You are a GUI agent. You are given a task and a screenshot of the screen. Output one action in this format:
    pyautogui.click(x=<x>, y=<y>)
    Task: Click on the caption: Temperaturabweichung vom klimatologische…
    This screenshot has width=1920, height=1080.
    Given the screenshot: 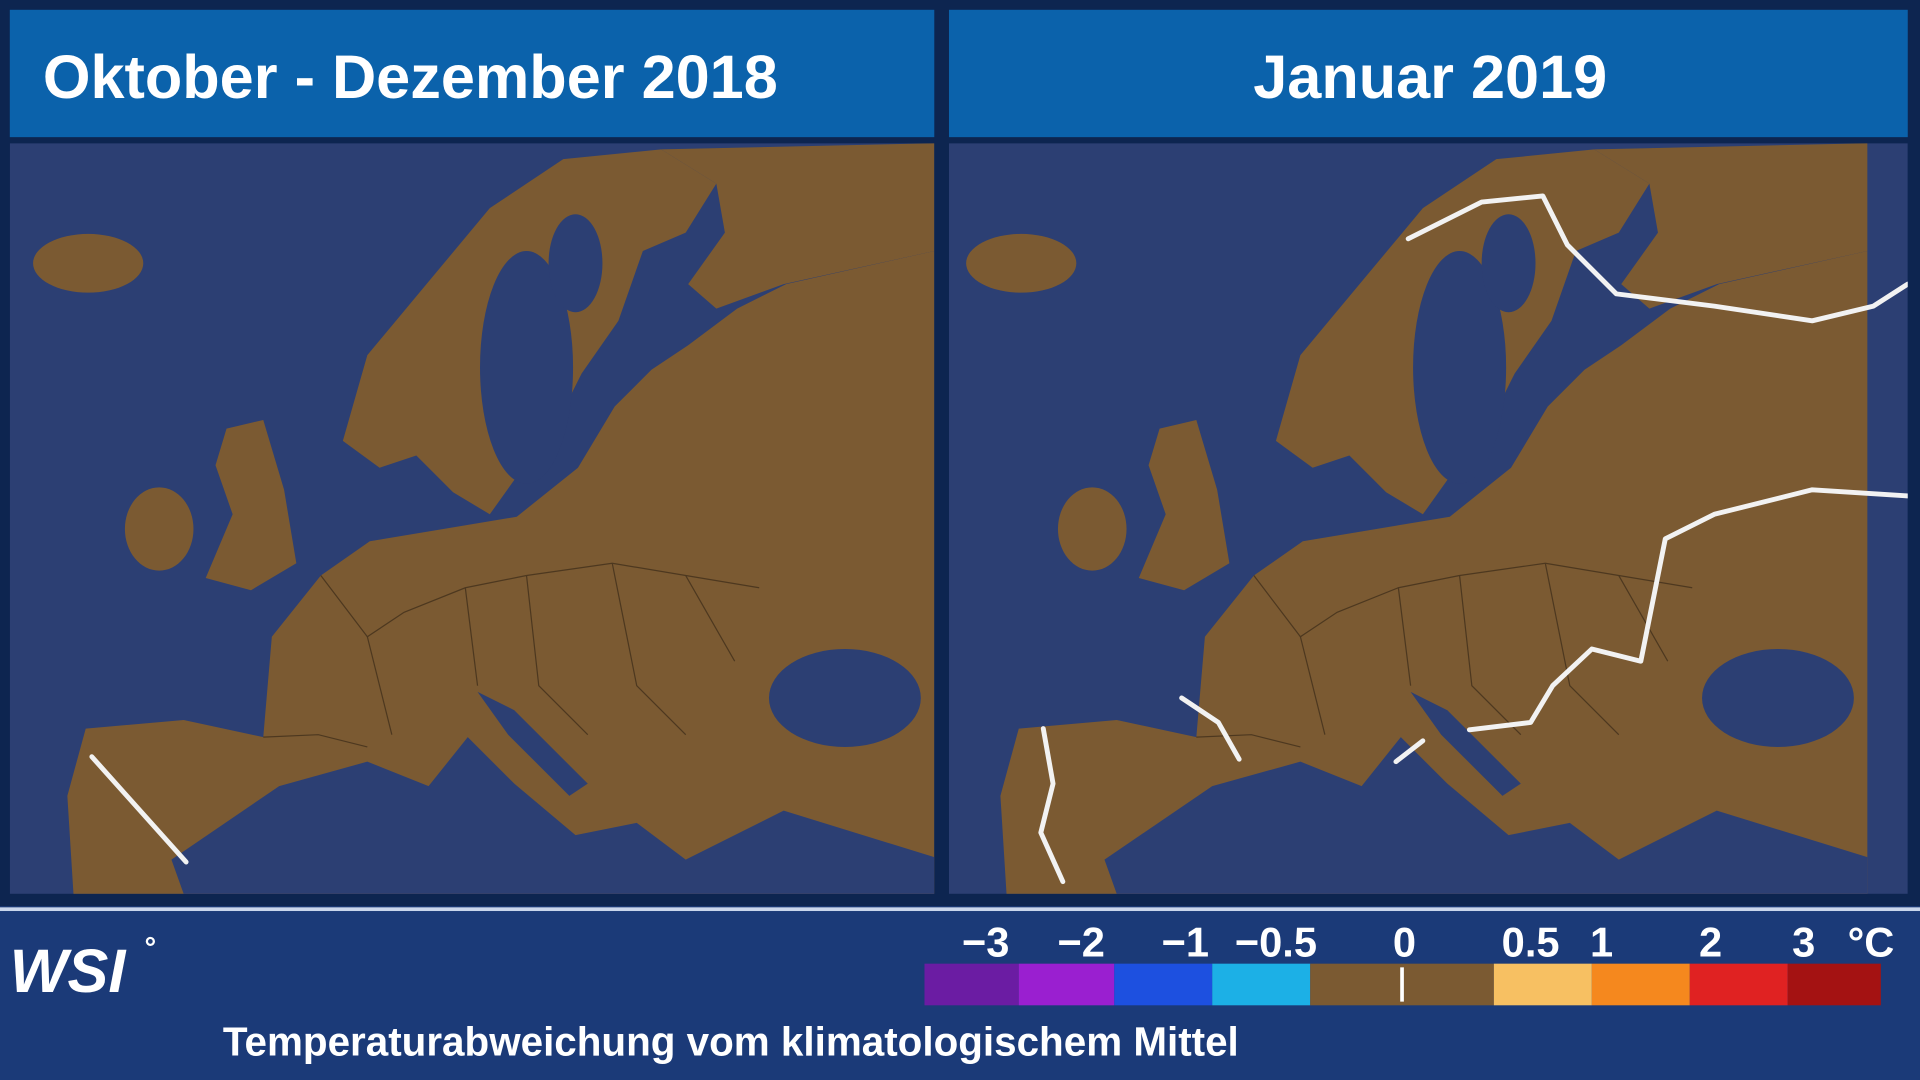 What is the action you would take?
    pyautogui.click(x=731, y=1042)
    